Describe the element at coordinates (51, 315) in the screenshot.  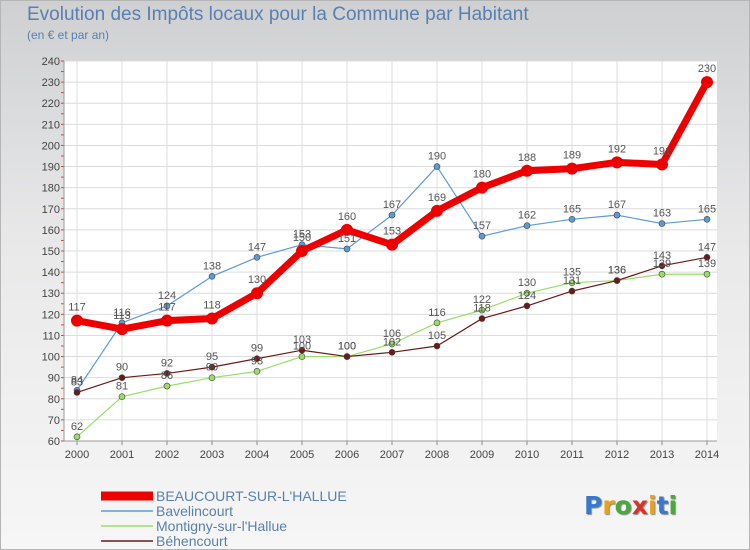
I see `y-tick-label: 120` at that location.